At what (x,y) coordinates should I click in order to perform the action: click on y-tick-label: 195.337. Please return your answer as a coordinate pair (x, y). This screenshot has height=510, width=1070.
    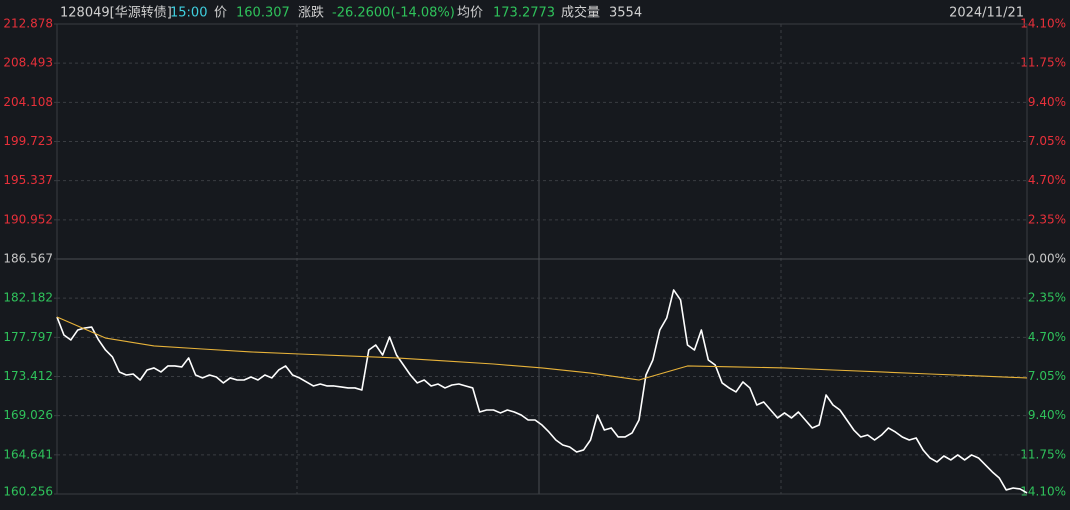
    Looking at the image, I should click on (28, 180).